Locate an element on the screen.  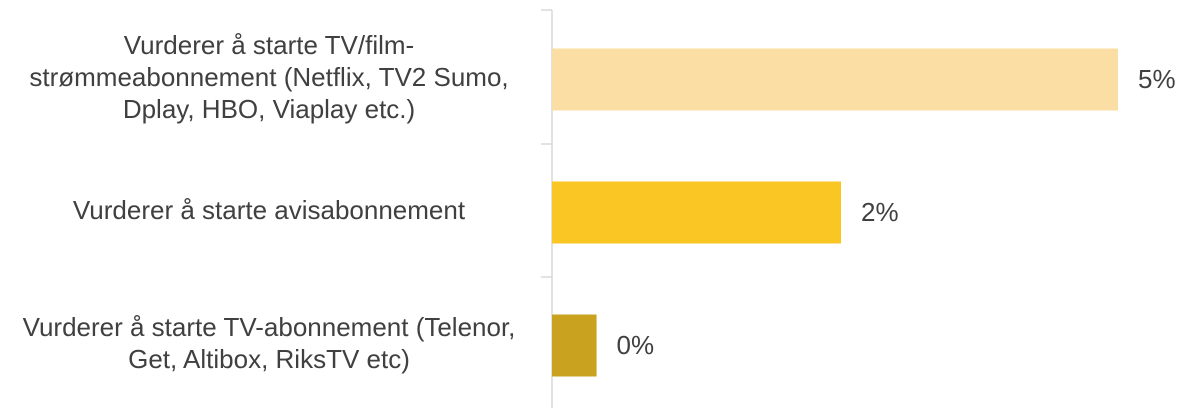
category-label: Vurderer å starte avisabonnement is located at coordinates (269, 209).